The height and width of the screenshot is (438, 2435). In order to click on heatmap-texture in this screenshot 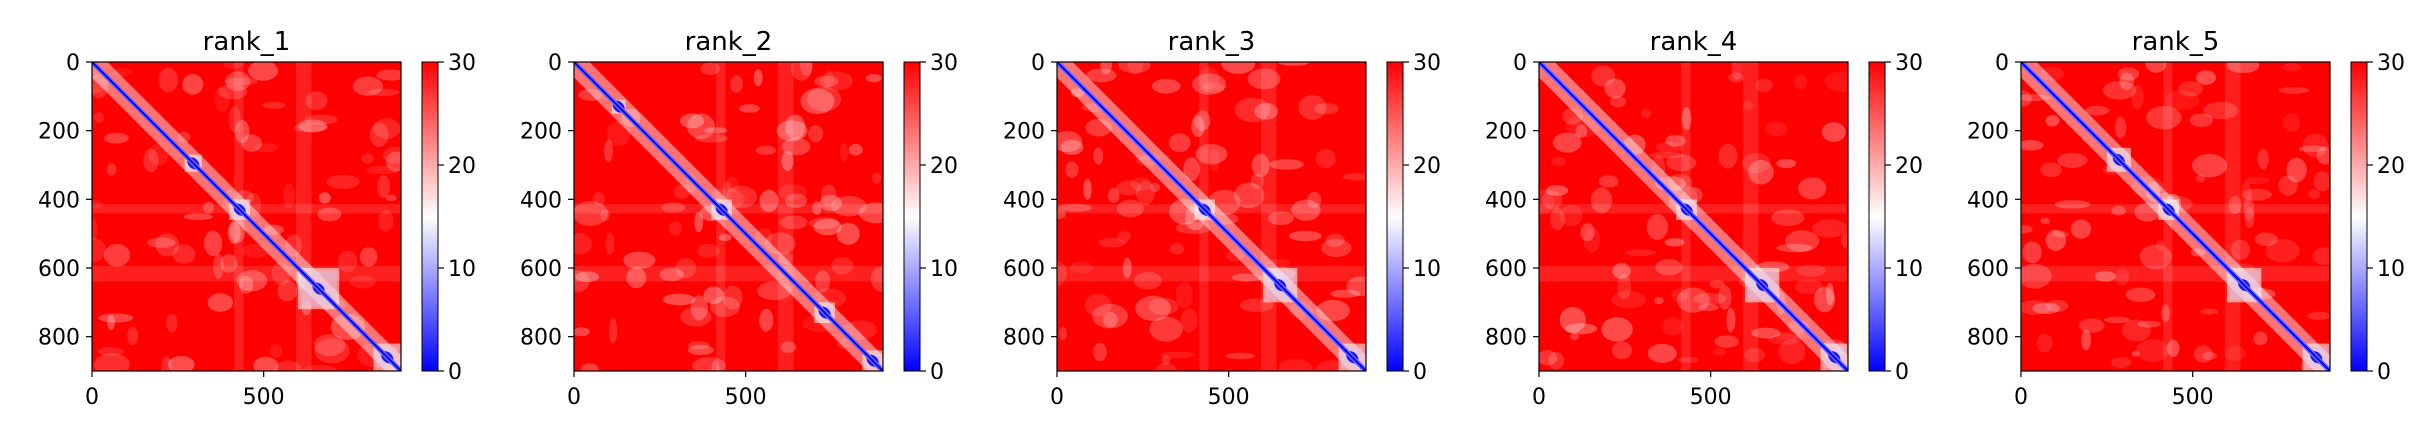, I will do `click(728, 216)`.